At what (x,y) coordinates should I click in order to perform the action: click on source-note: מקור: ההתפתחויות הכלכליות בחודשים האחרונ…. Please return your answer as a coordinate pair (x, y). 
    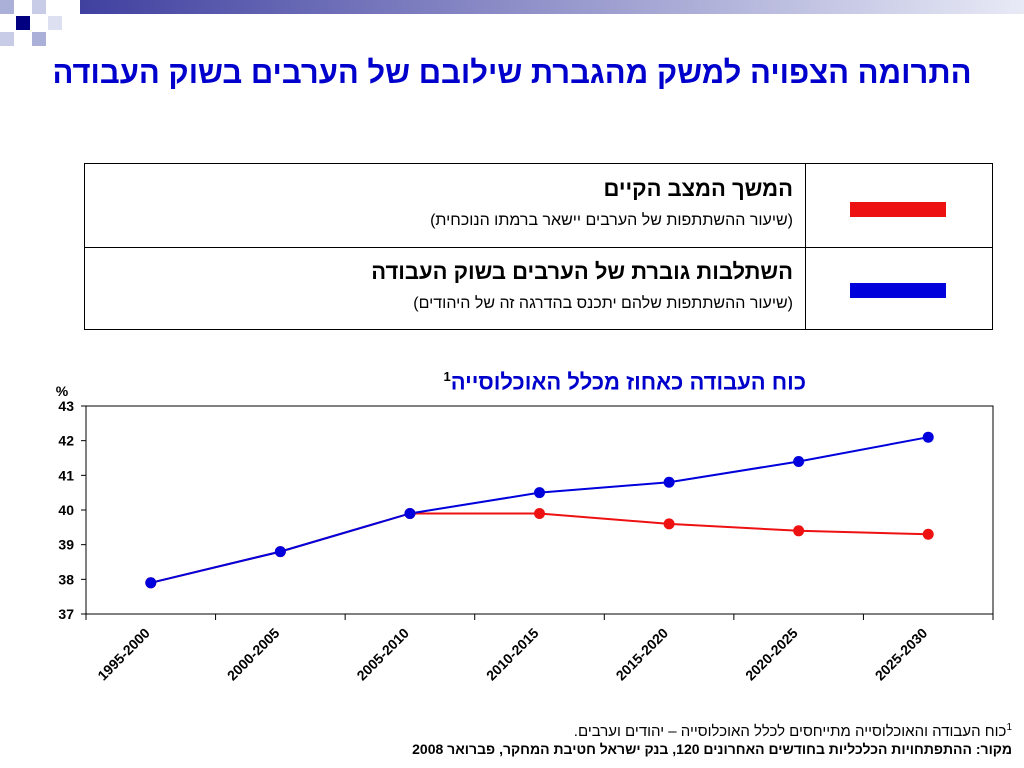
    Looking at the image, I should click on (712, 749).